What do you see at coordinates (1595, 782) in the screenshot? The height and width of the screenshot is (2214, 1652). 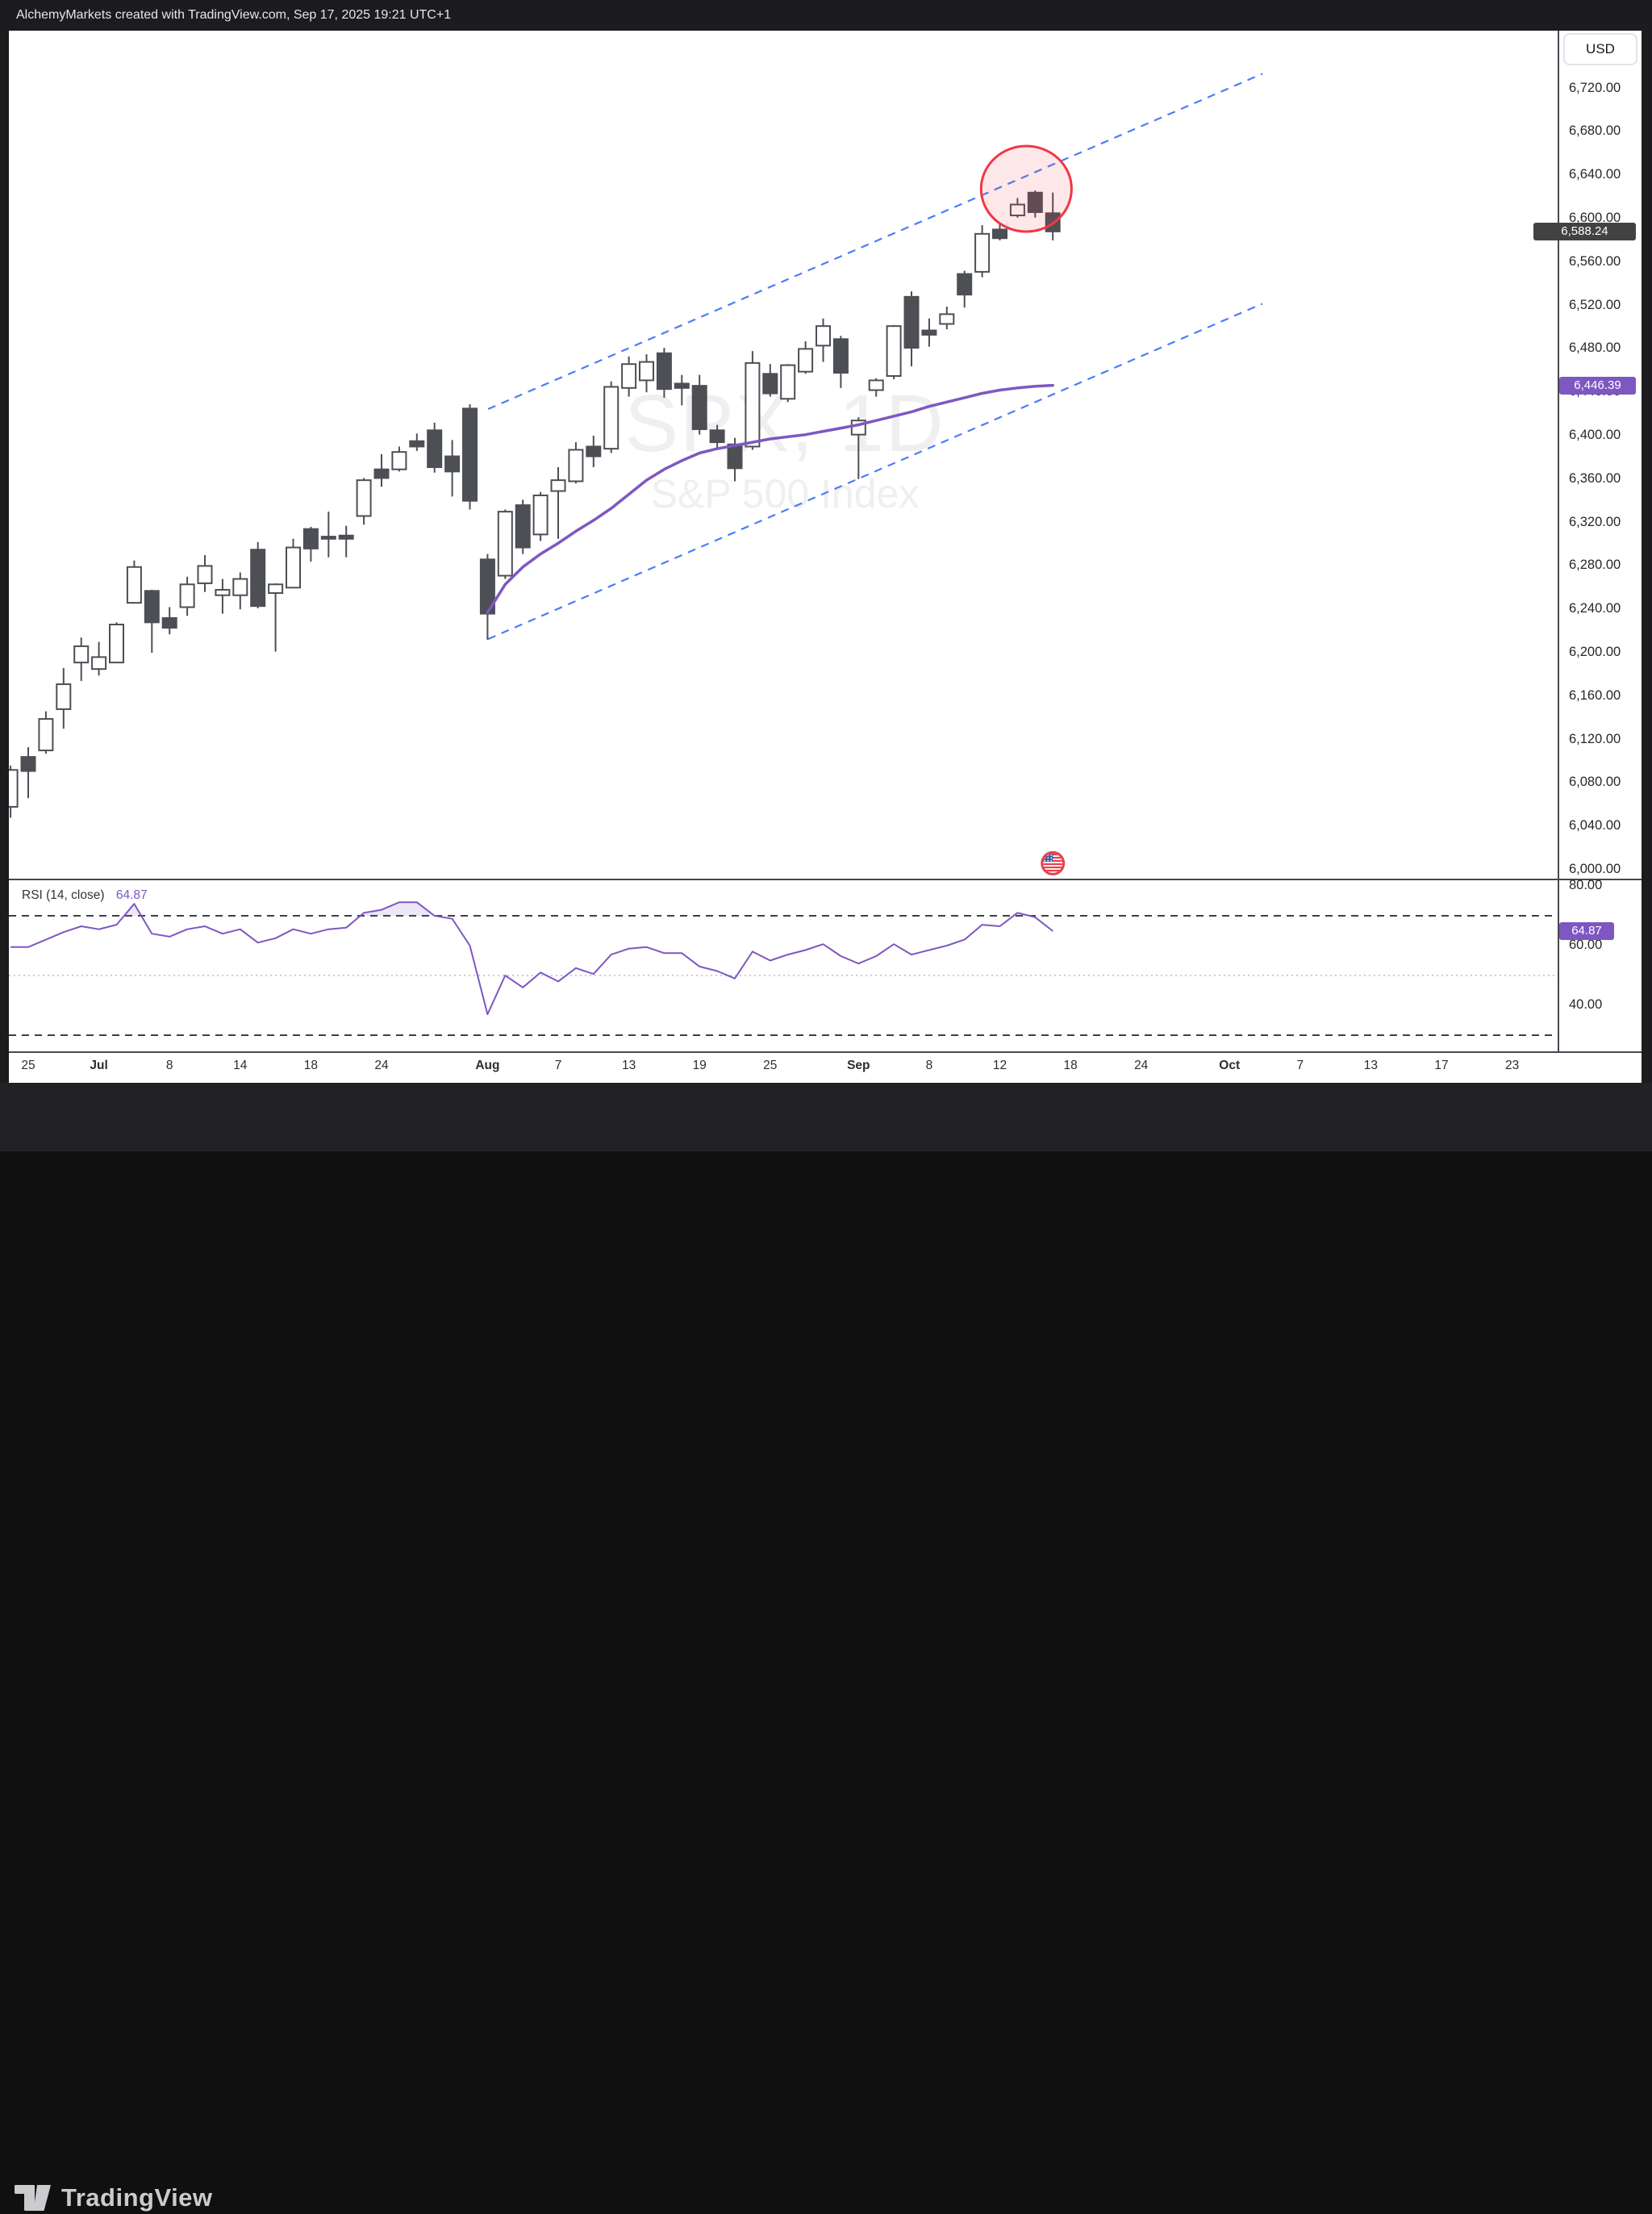 I see `price-axis-label: 6,080.00` at bounding box center [1595, 782].